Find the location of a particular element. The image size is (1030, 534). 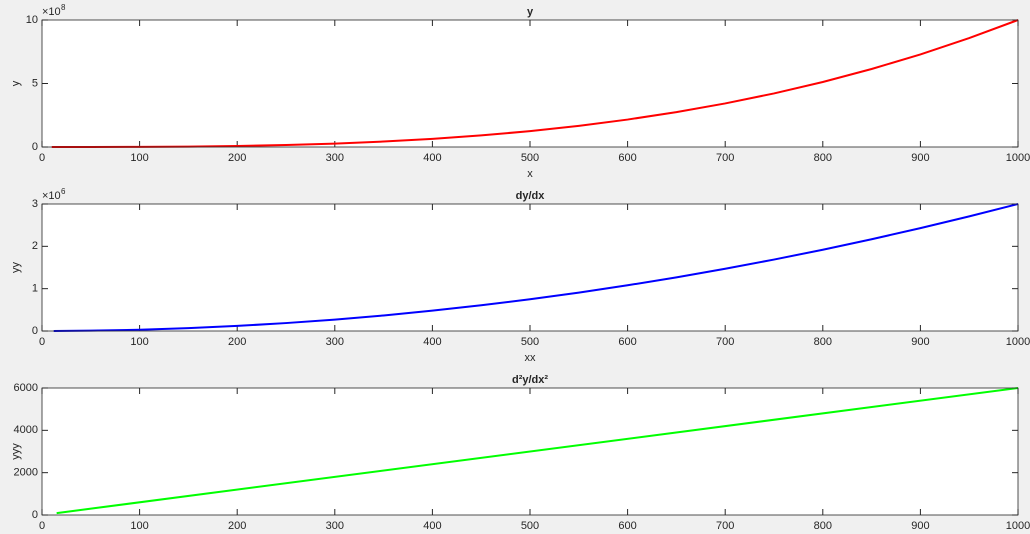

y-exponent: 6 is located at coordinates (63, 191).